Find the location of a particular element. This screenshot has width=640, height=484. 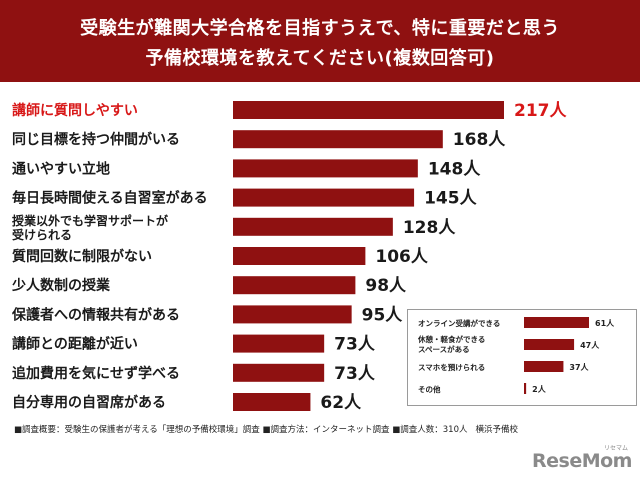

logo-ruby: リセマム is located at coordinates (615, 448).